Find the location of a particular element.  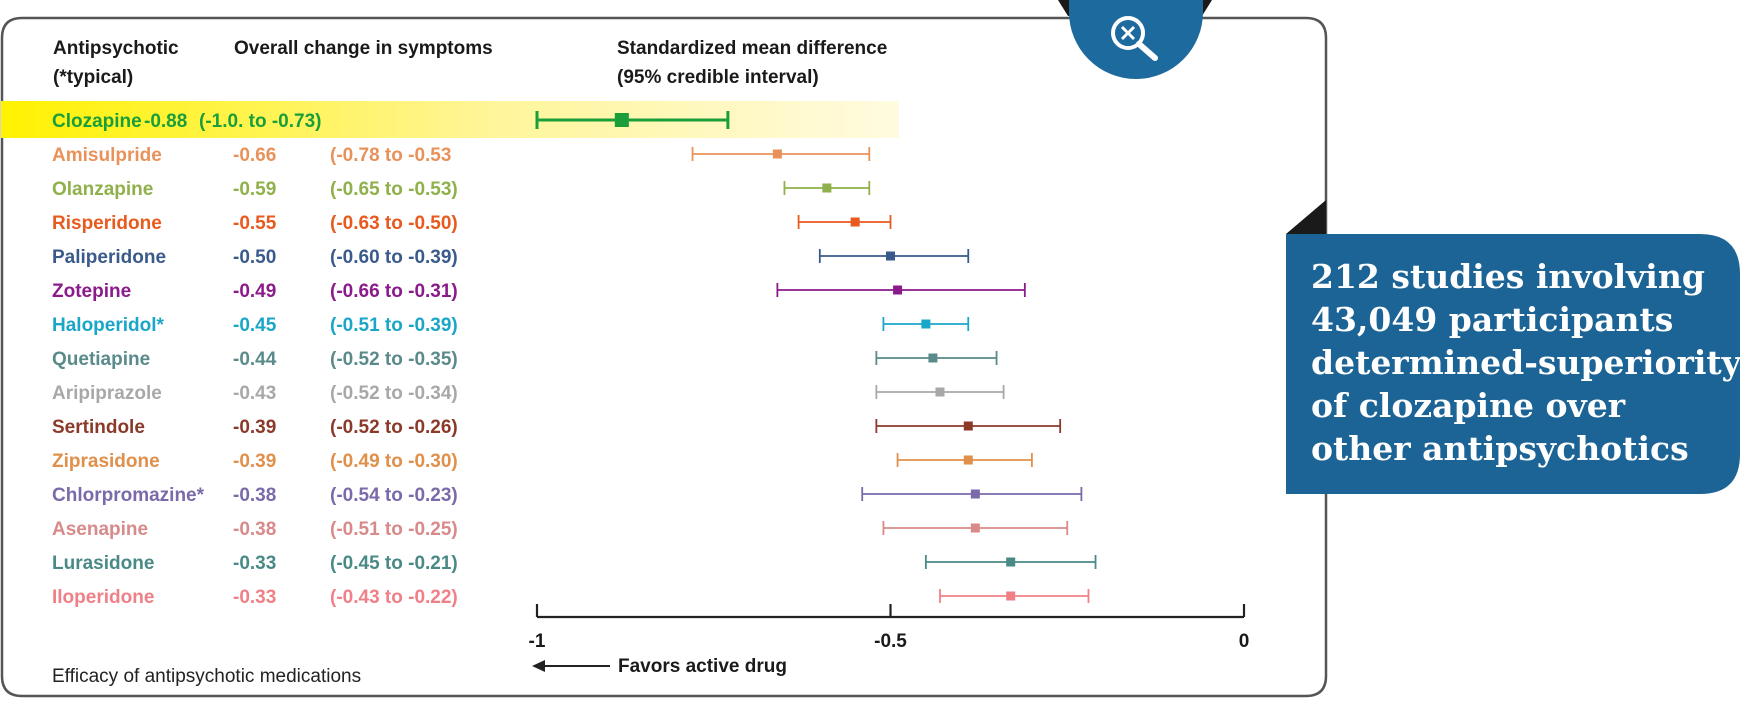

row-smd-value: -0.55 is located at coordinates (255, 223).